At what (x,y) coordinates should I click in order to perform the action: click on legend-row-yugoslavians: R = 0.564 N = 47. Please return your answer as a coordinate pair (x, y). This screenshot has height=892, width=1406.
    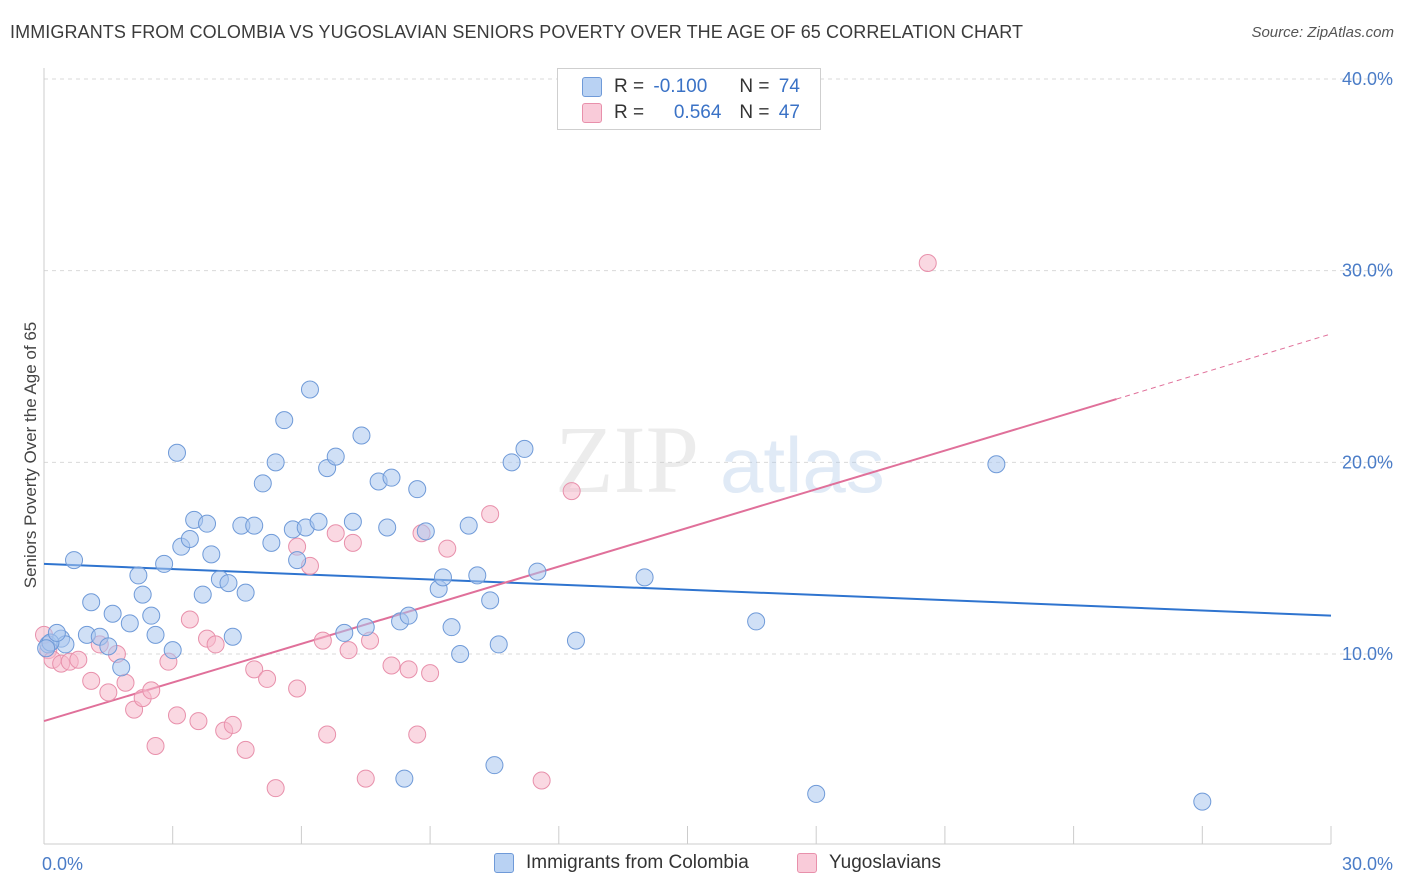
    Looking at the image, I should click on (691, 113).